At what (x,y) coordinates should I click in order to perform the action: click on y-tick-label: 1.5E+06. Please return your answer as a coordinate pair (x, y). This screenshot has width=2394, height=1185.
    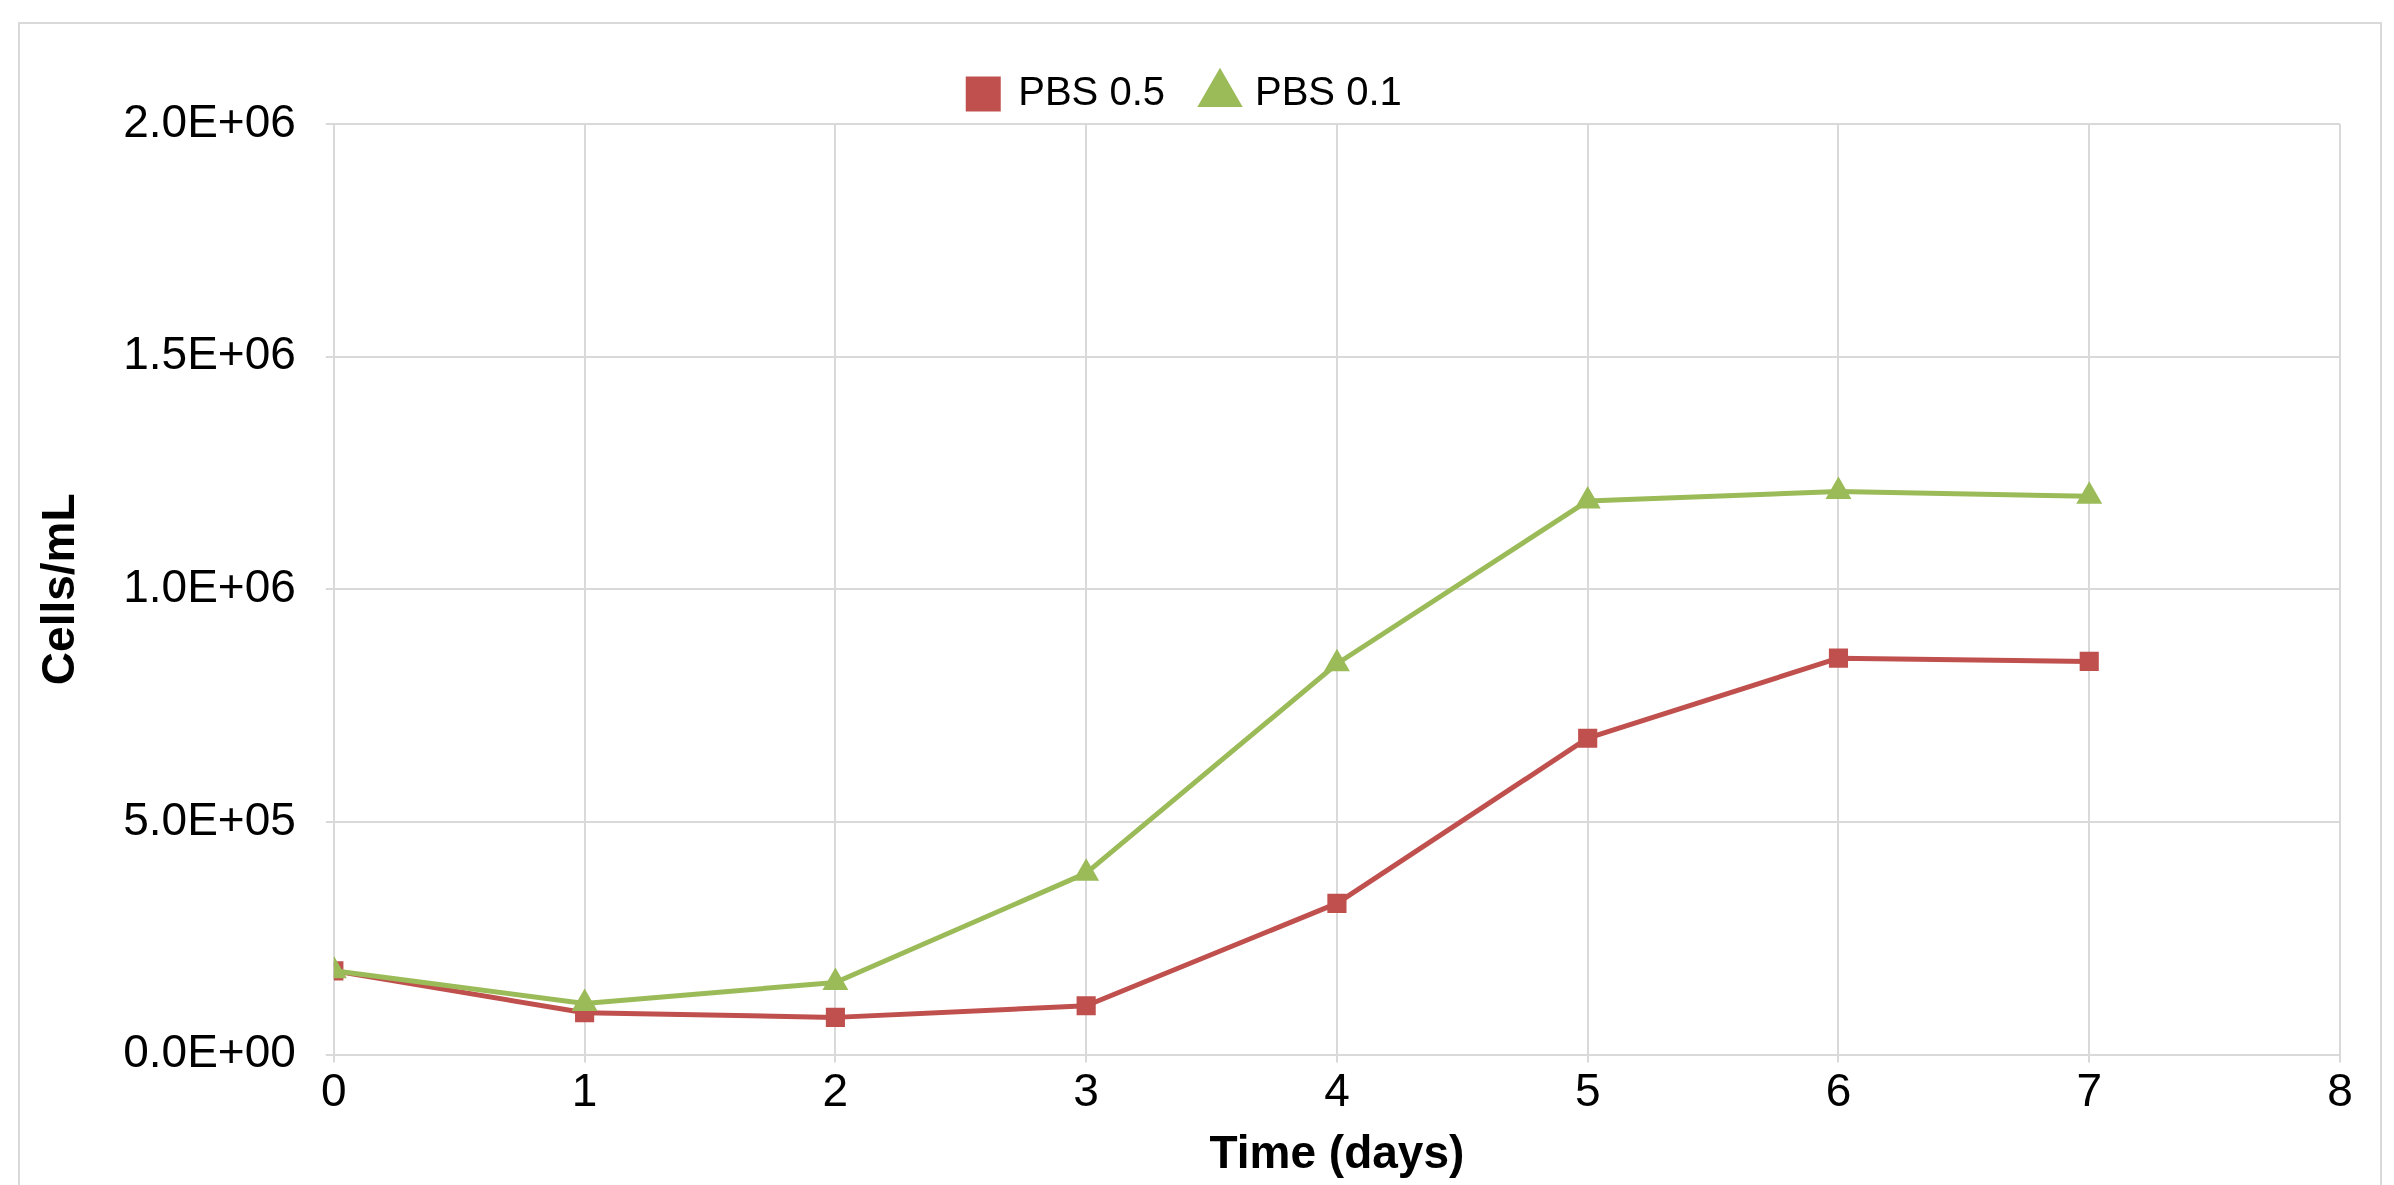
    Looking at the image, I should click on (209, 353).